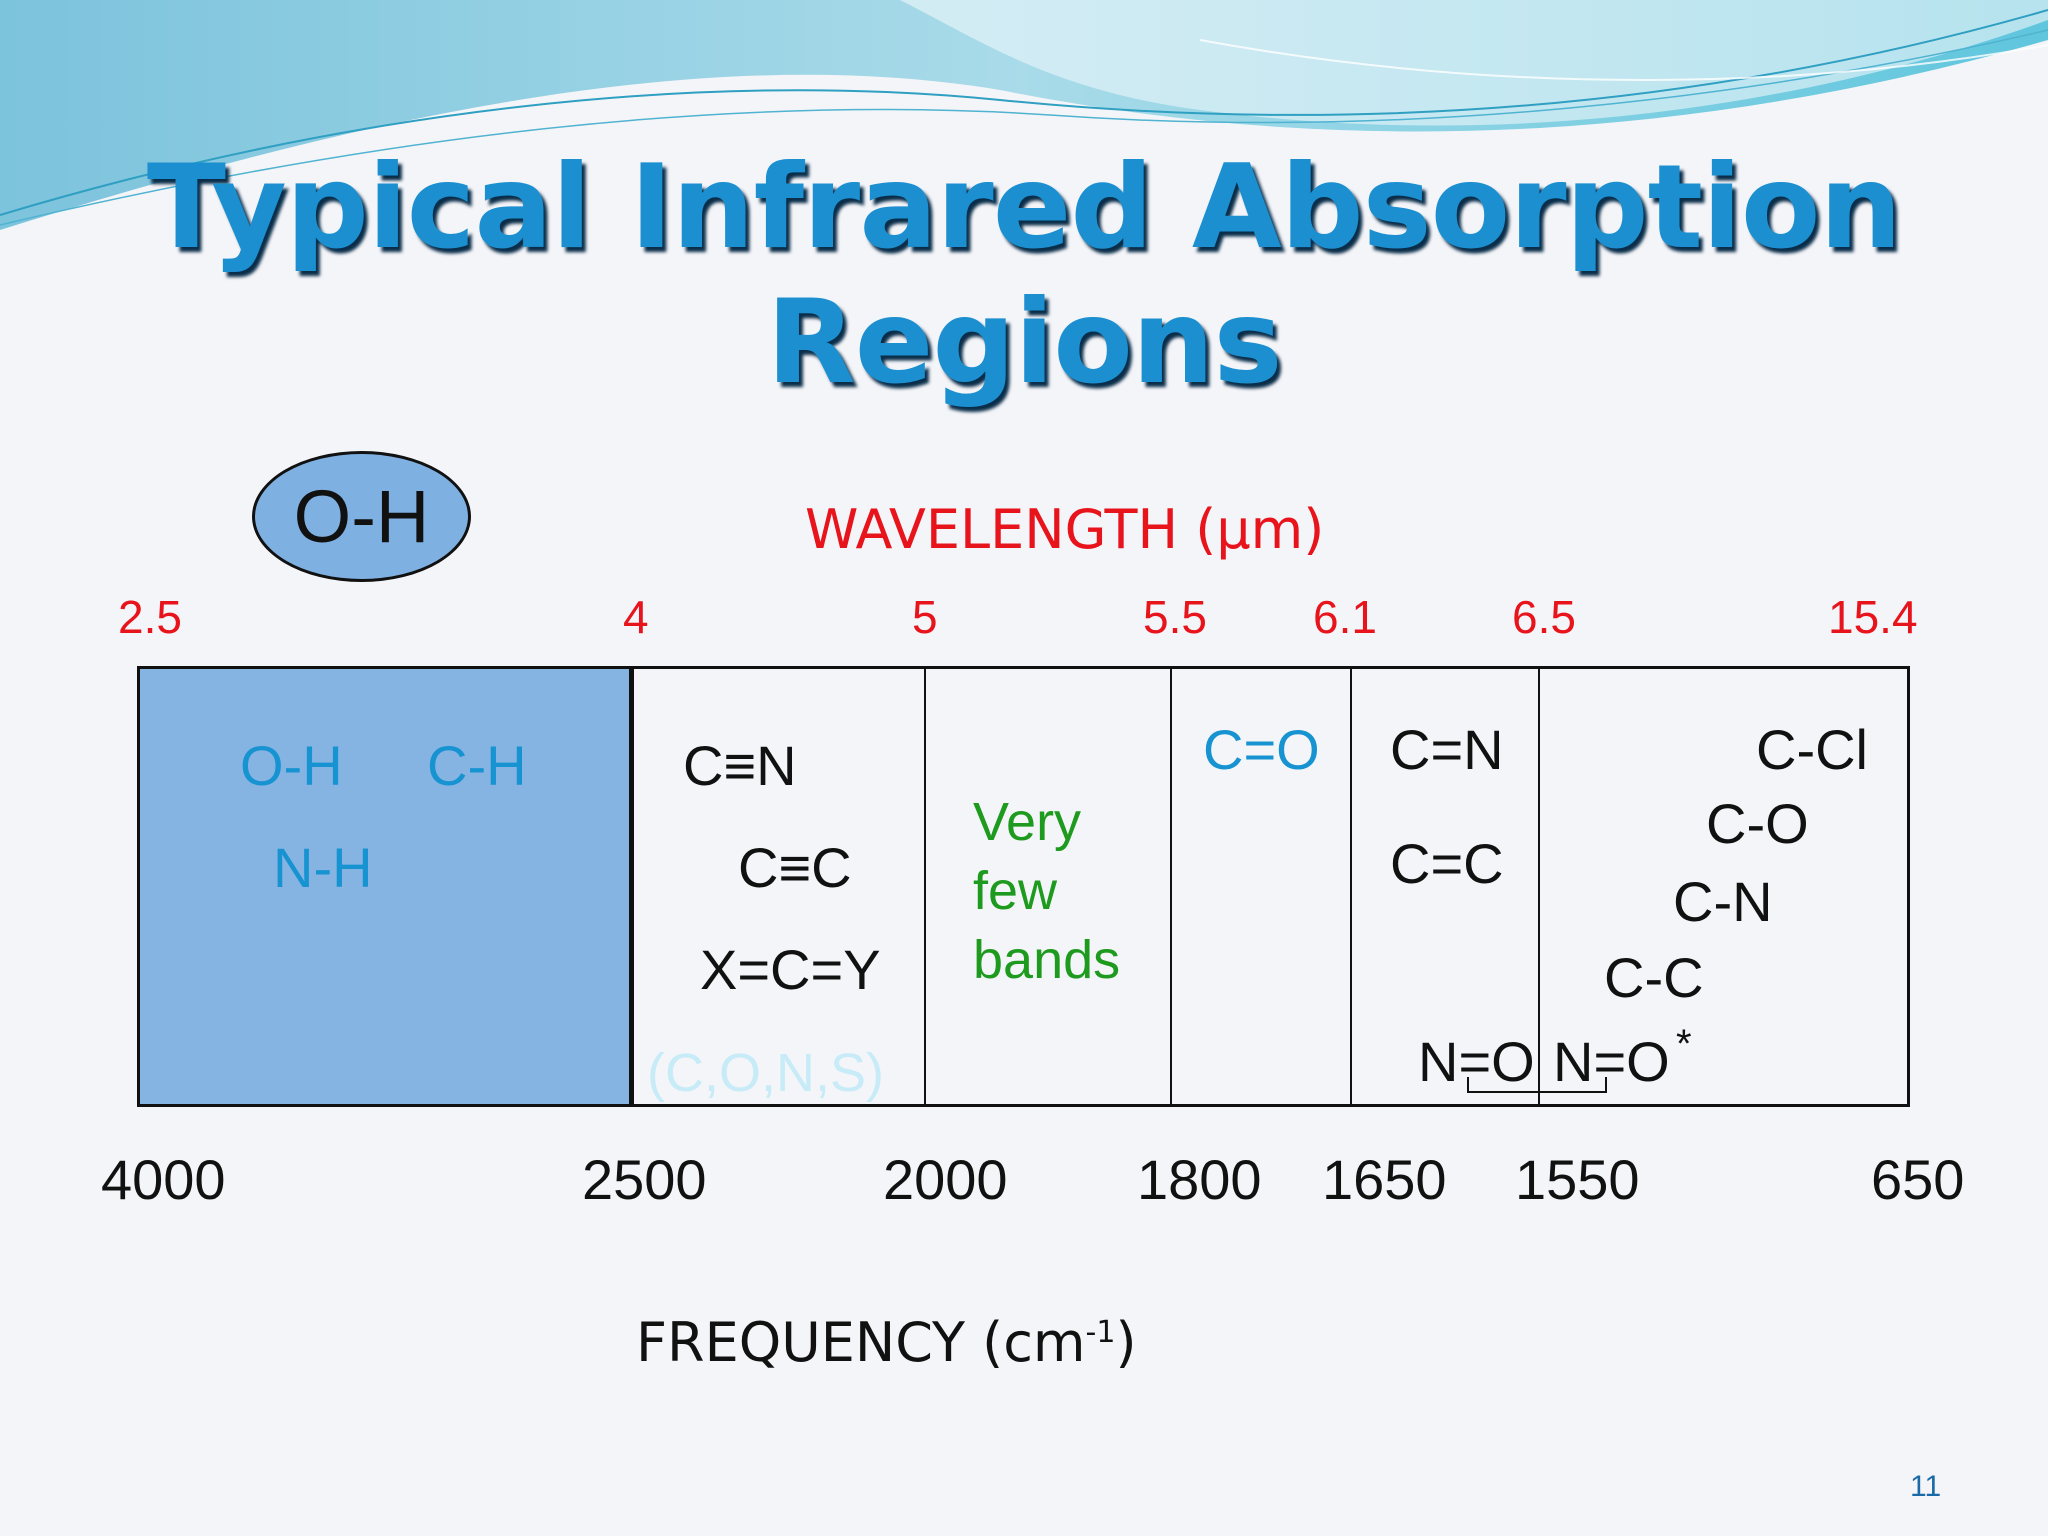 The height and width of the screenshot is (1536, 2048). What do you see at coordinates (1447, 749) in the screenshot?
I see `bond-cn-double: C=N` at bounding box center [1447, 749].